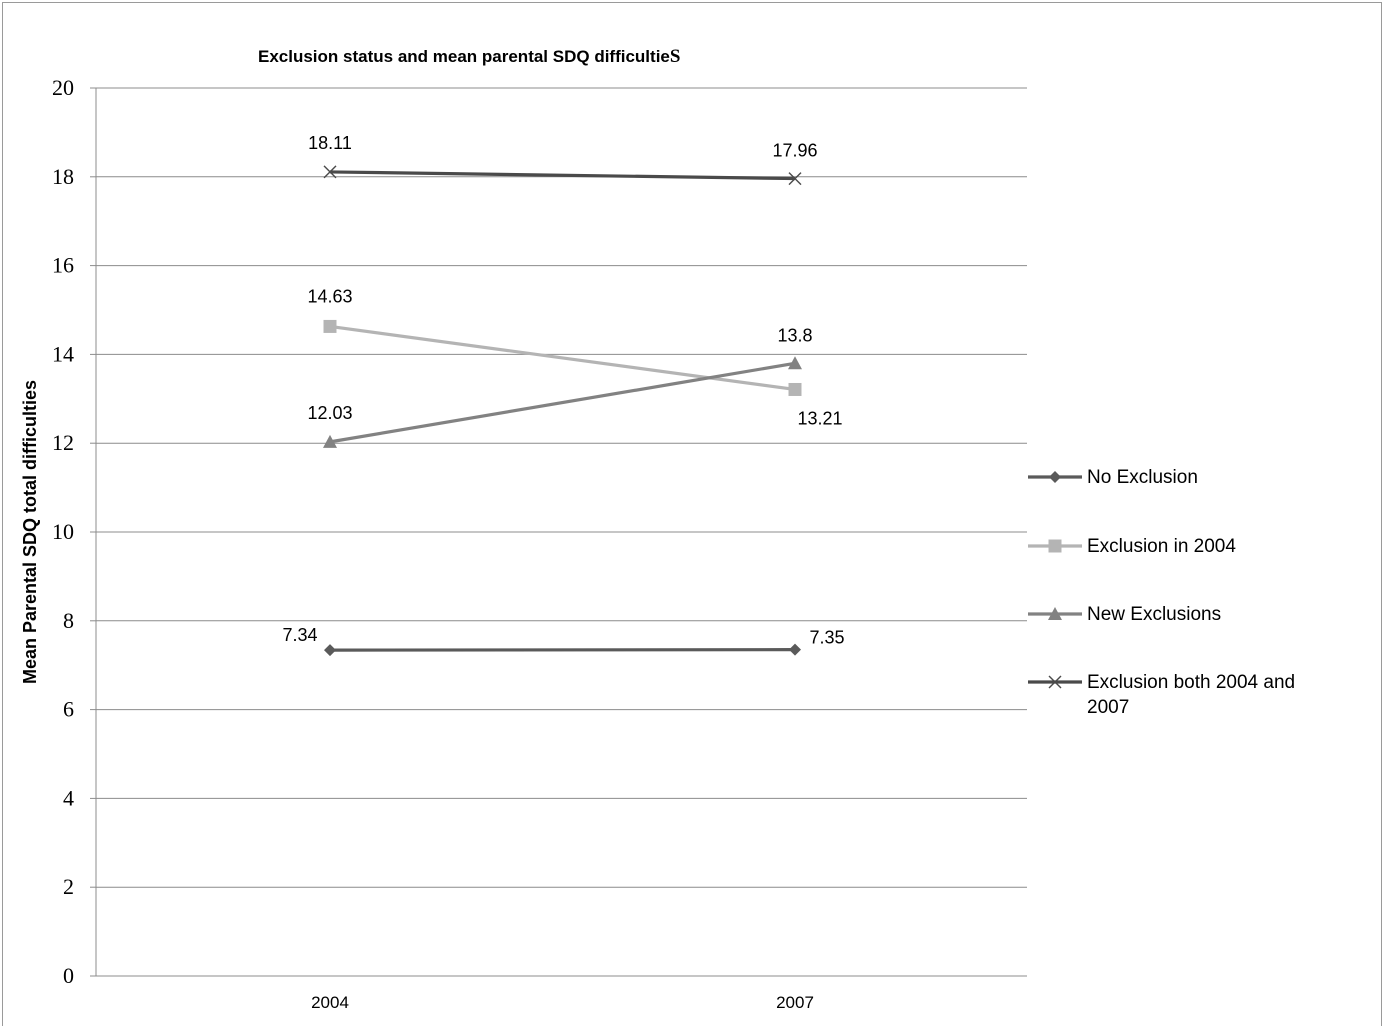  What do you see at coordinates (68, 886) in the screenshot?
I see `y-tick-label: 2` at bounding box center [68, 886].